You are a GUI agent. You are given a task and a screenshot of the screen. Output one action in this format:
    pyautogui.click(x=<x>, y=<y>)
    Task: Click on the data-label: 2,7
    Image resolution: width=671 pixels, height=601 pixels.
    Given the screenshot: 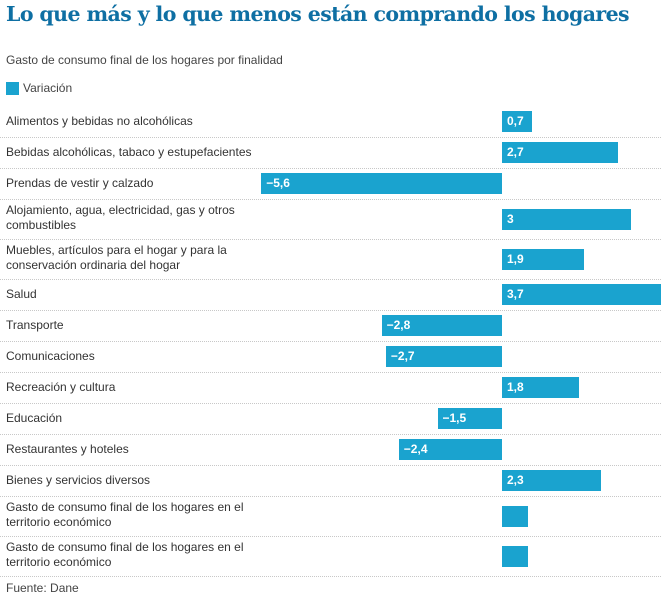 What is the action you would take?
    pyautogui.click(x=515, y=152)
    